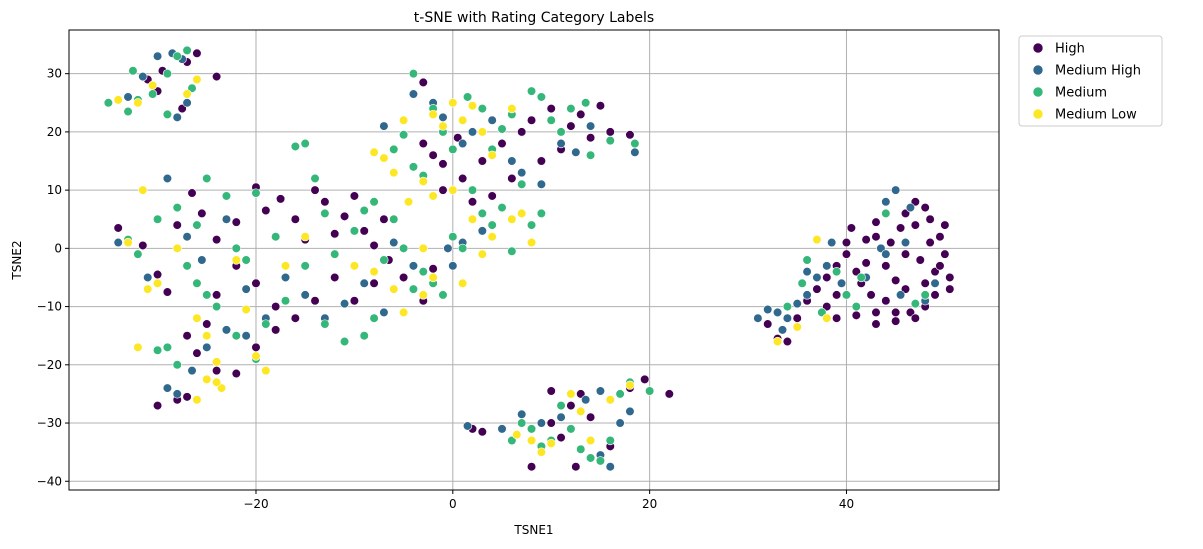 The width and height of the screenshot is (1203, 549). I want to click on legend-marker, so click(1038, 48).